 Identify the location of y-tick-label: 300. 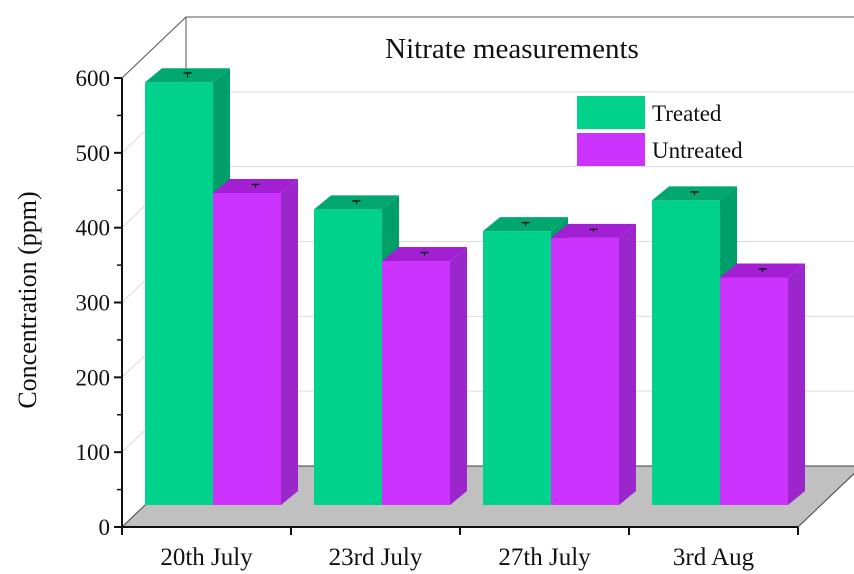
(93, 303).